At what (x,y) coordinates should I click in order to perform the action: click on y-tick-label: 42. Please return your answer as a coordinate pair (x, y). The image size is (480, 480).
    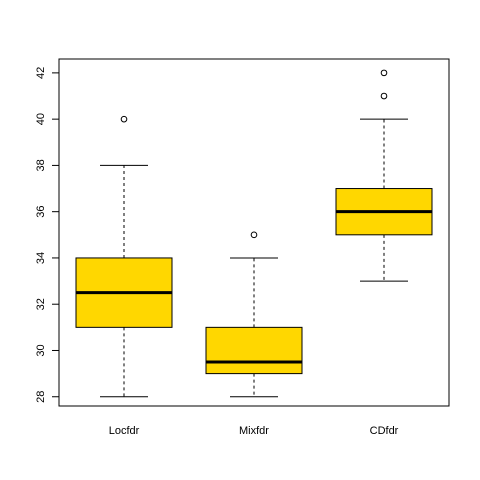
    Looking at the image, I should click on (41, 73).